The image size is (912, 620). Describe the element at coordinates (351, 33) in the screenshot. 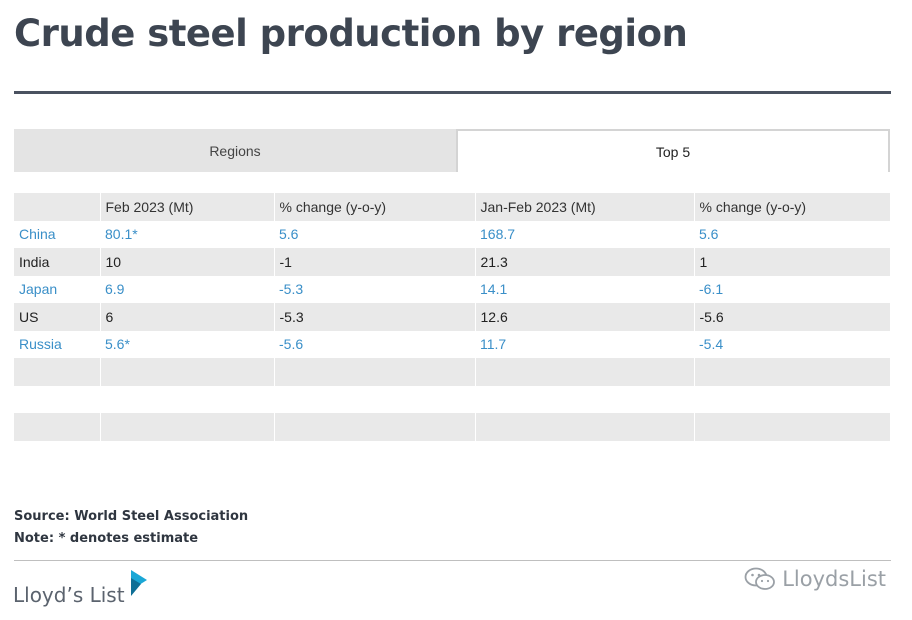

I see `page-title: Crude steel production by region` at that location.